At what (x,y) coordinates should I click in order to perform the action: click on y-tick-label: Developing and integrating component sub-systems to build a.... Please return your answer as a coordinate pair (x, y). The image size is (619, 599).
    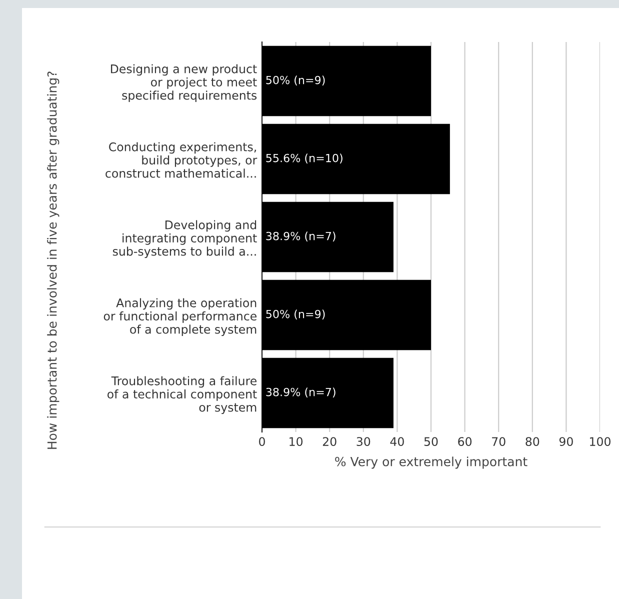
    Looking at the image, I should click on (184, 239).